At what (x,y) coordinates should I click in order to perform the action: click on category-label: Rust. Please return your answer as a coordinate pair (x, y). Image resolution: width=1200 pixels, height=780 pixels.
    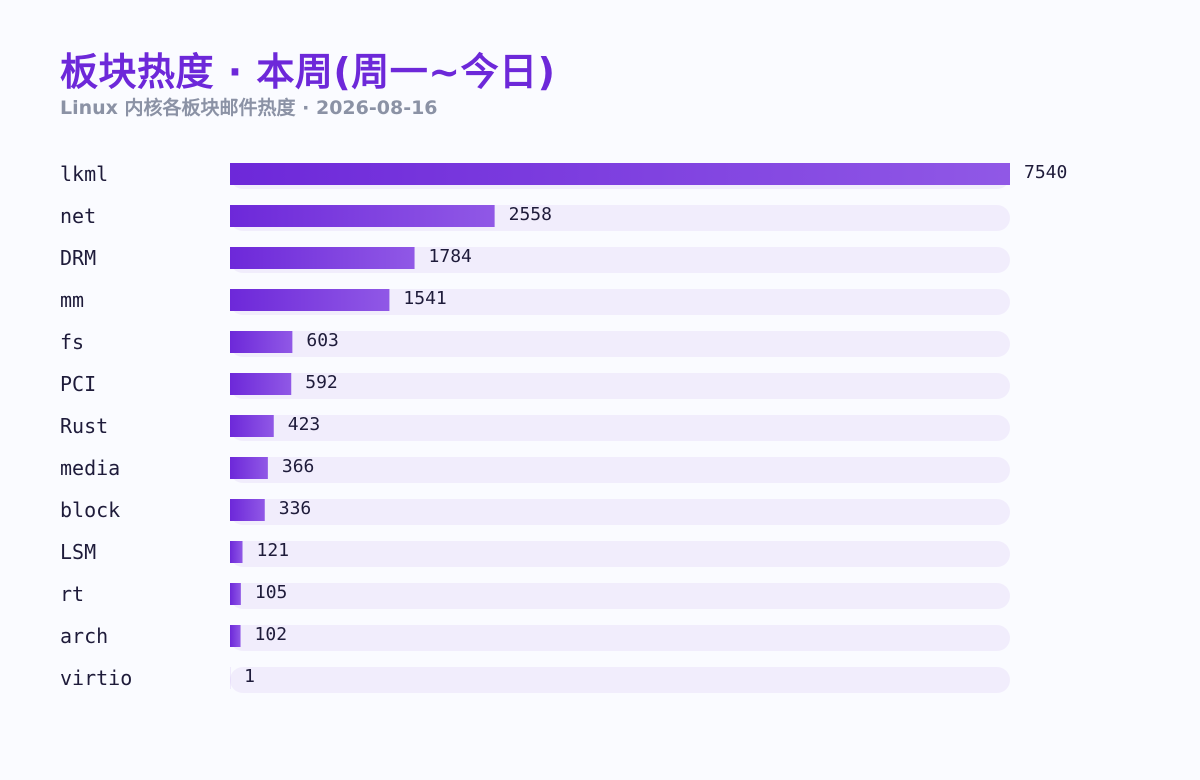
    Looking at the image, I should click on (84, 426).